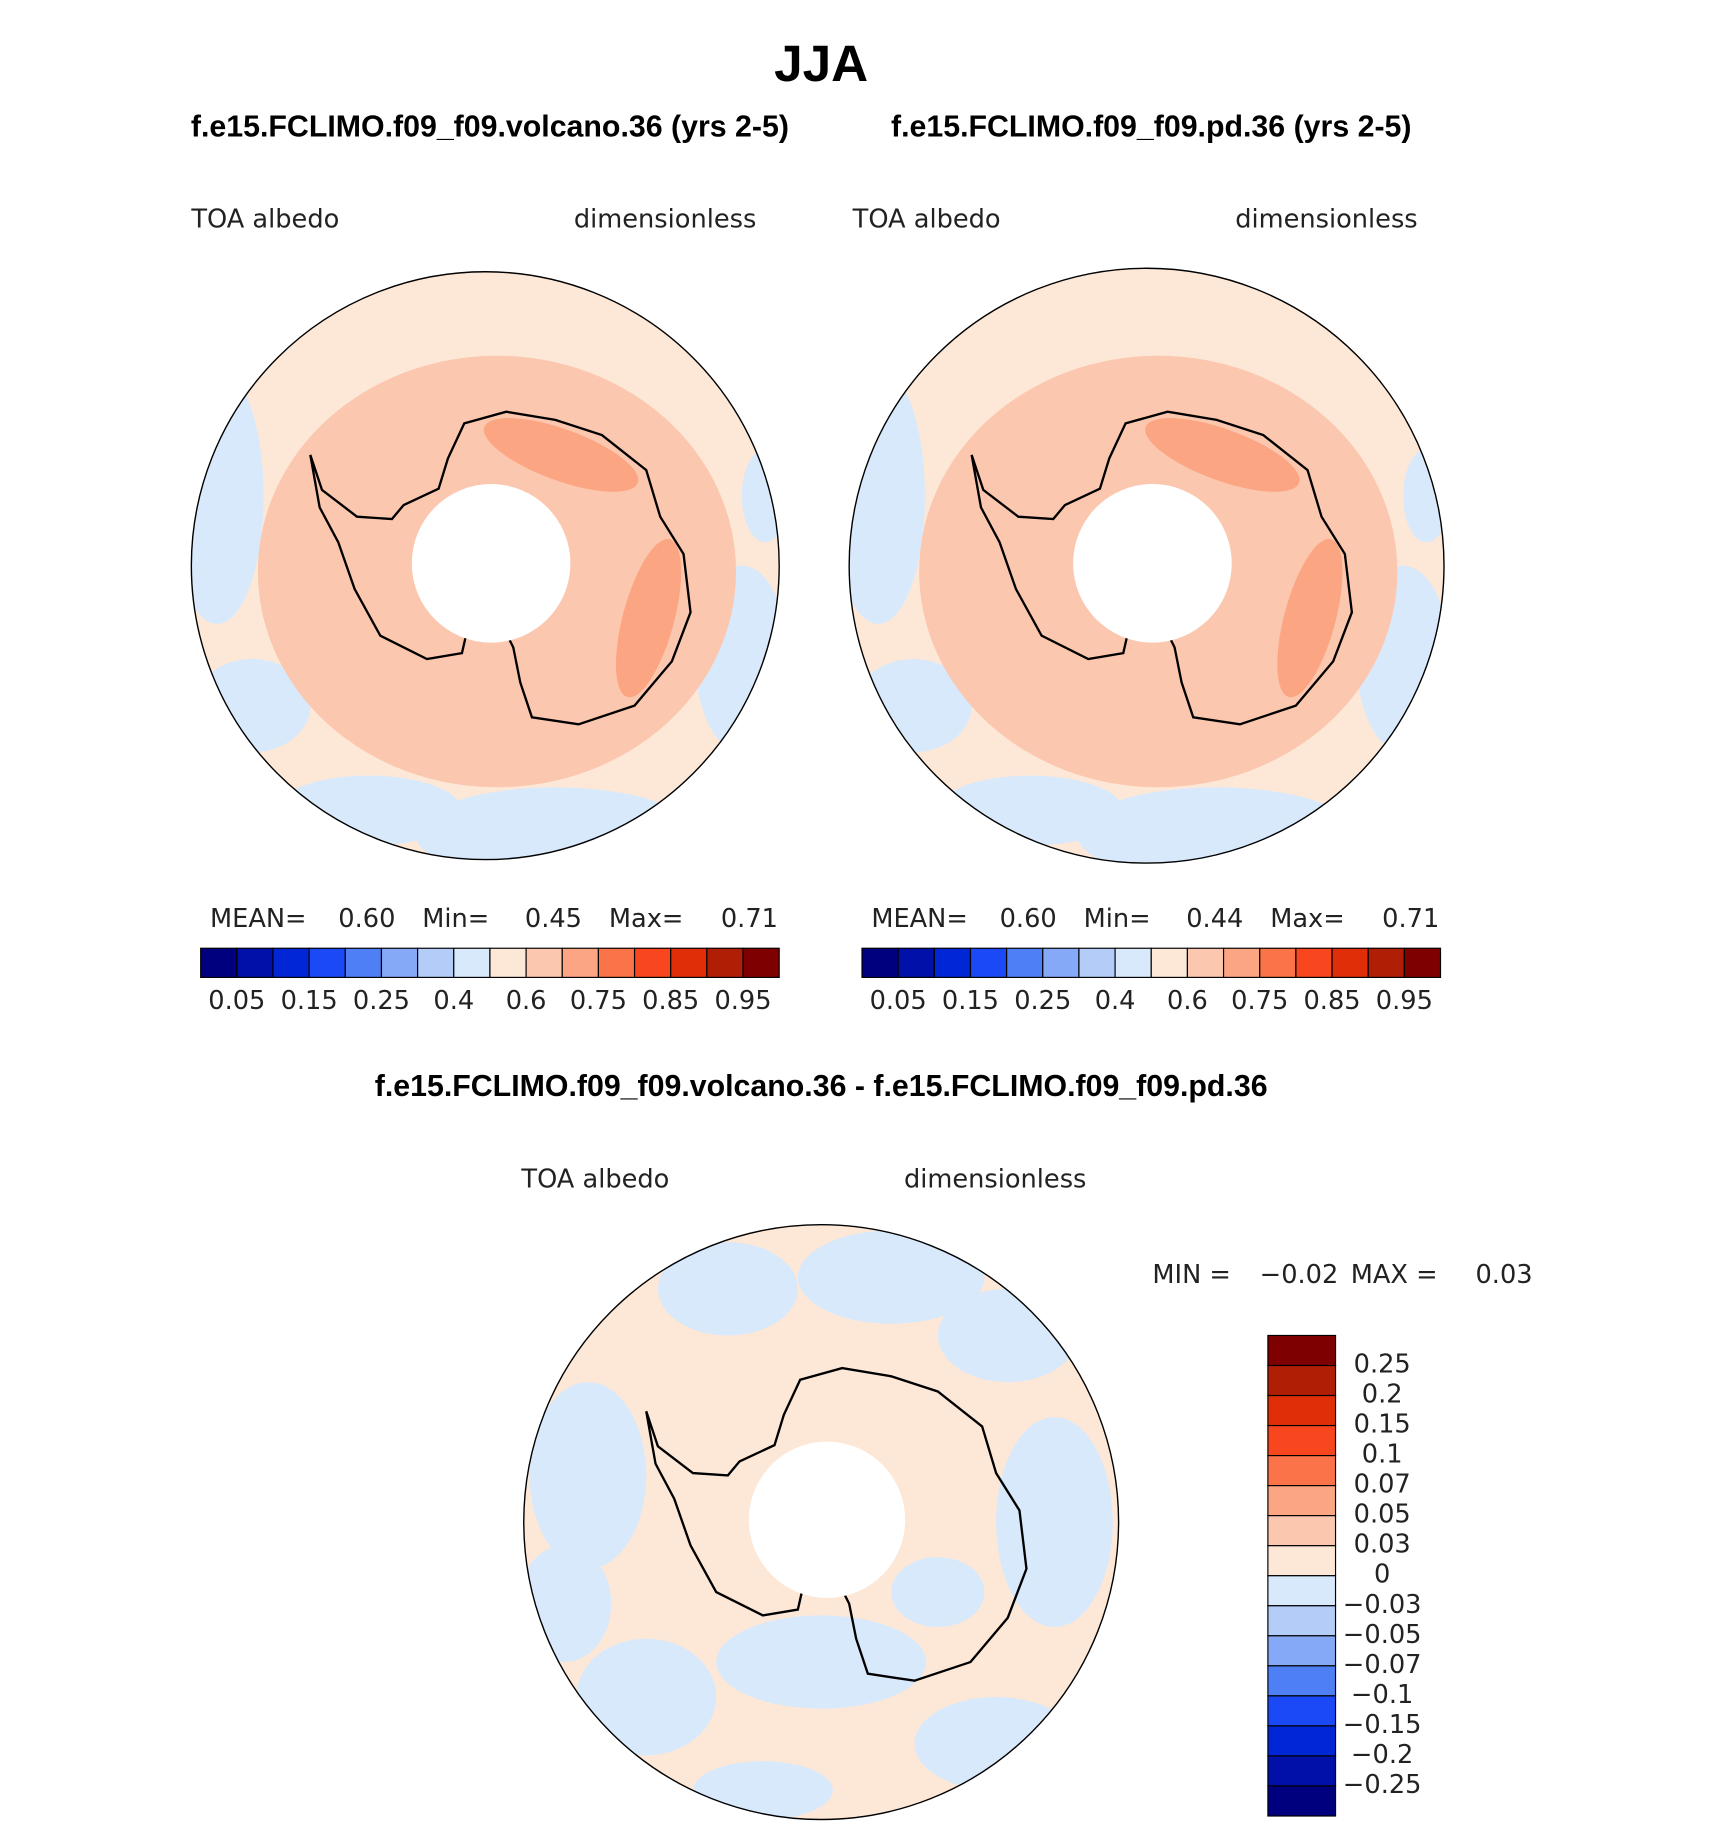 Image resolution: width=1710 pixels, height=1837 pixels. Describe the element at coordinates (1382, 1455) in the screenshot. I see `colorbar-label: 0.1` at that location.